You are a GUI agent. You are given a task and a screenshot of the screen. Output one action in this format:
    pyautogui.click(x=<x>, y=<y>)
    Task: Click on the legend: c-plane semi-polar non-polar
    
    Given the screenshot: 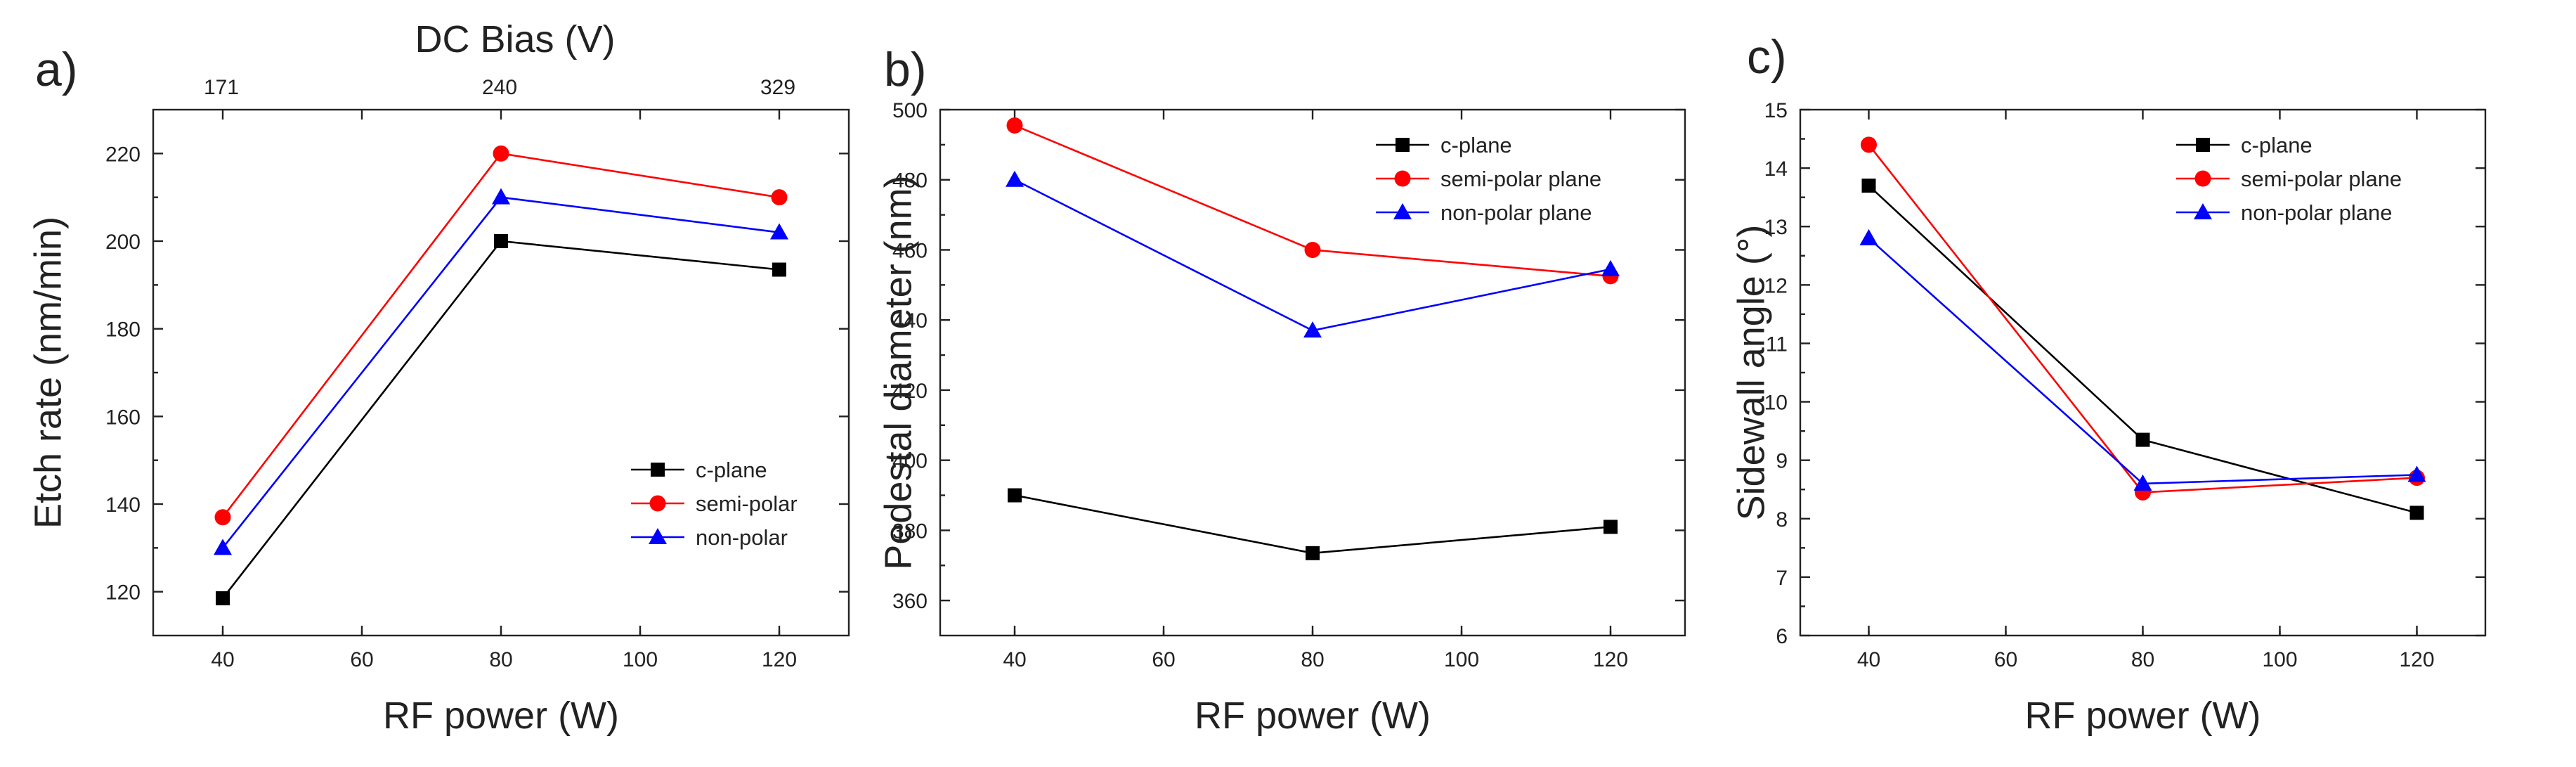 What is the action you would take?
    pyautogui.click(x=714, y=504)
    